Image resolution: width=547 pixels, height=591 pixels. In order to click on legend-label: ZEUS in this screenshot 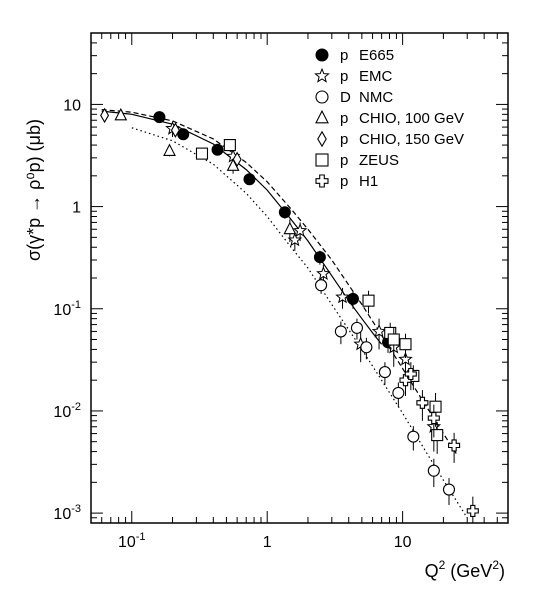, I will do `click(379, 160)`.